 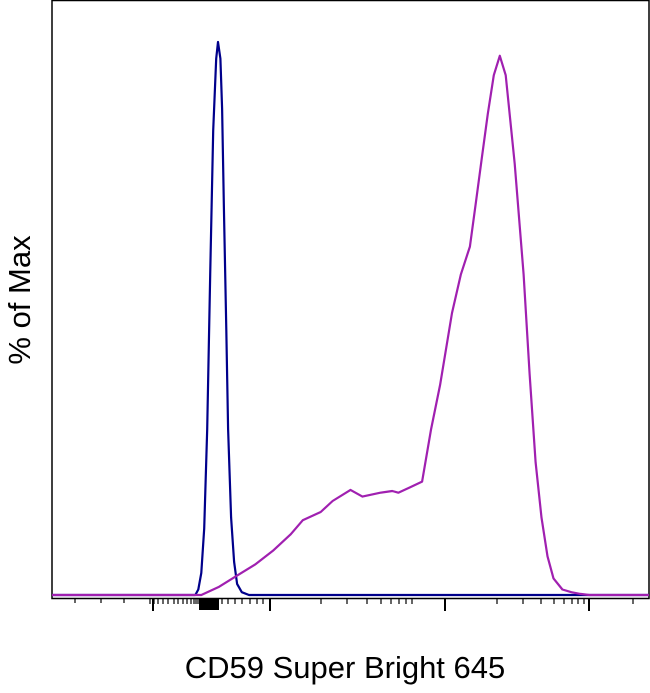 What do you see at coordinates (354, 604) in the screenshot?
I see `x-axis-ticks` at bounding box center [354, 604].